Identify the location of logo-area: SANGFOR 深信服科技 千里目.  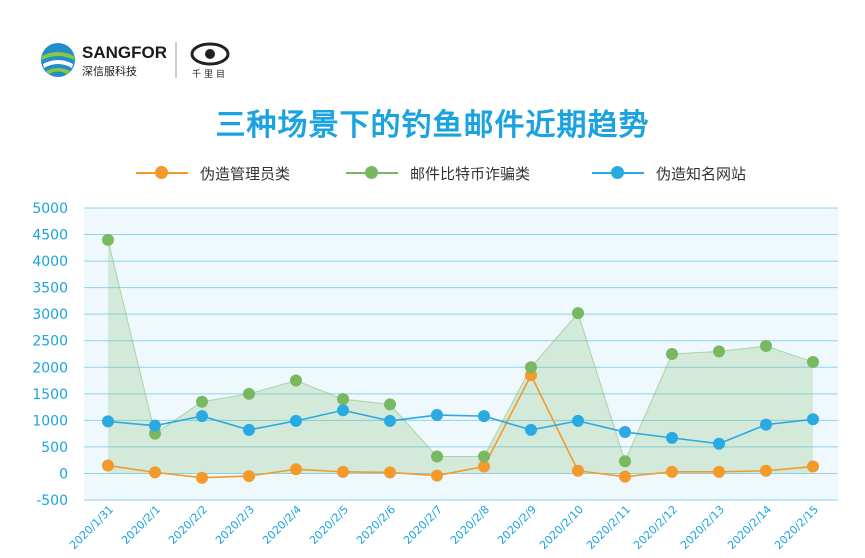
(150, 60).